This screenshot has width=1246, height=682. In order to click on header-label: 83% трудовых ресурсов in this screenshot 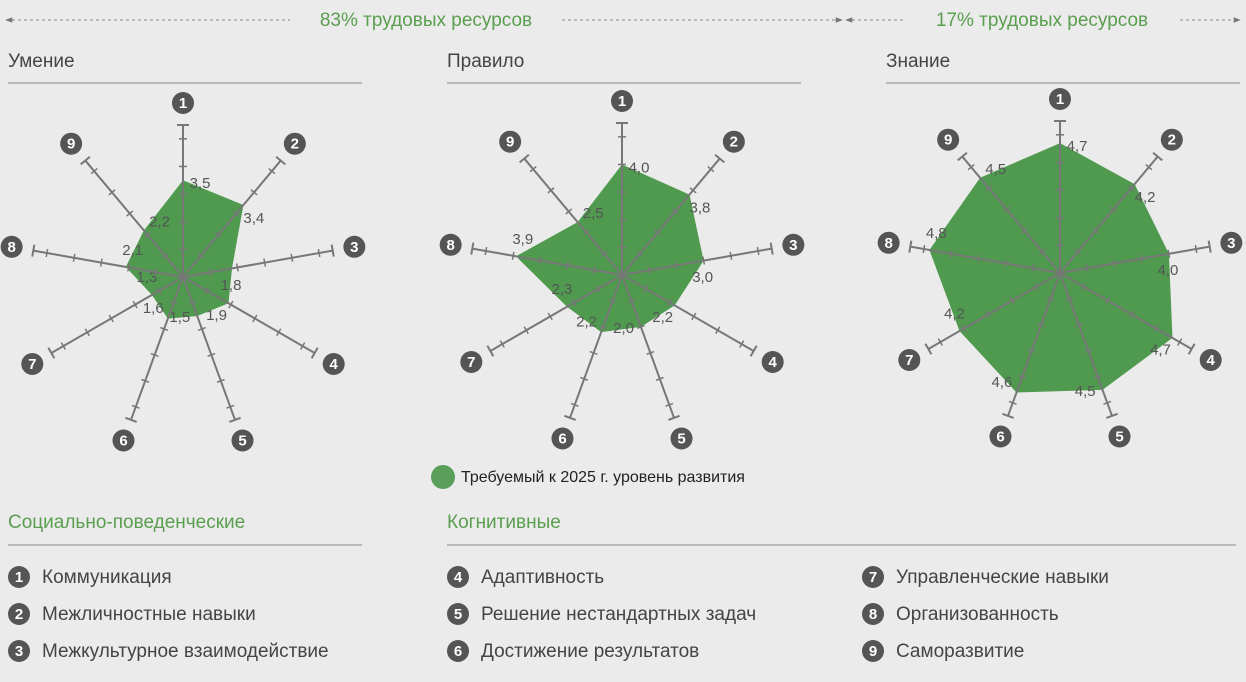, I will do `click(426, 20)`.